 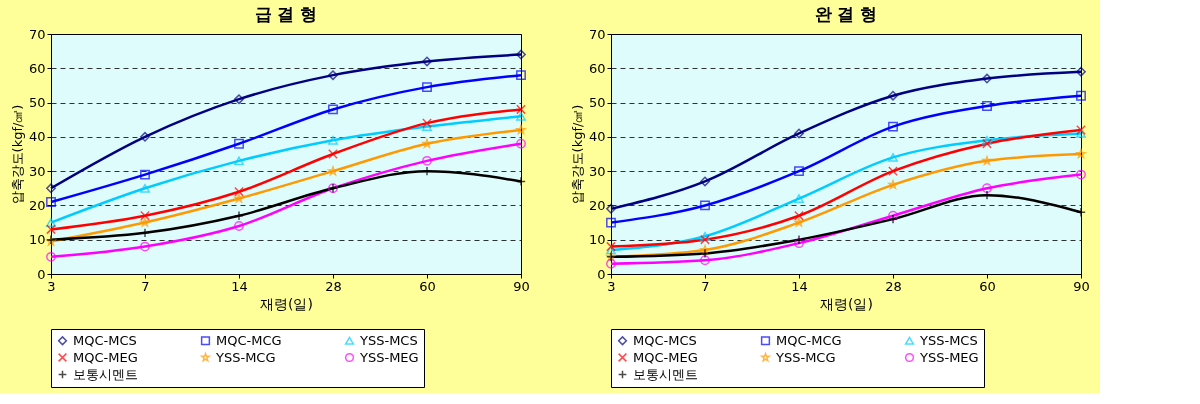 What do you see at coordinates (611, 286) in the screenshot?
I see `x-tick-label: 3` at bounding box center [611, 286].